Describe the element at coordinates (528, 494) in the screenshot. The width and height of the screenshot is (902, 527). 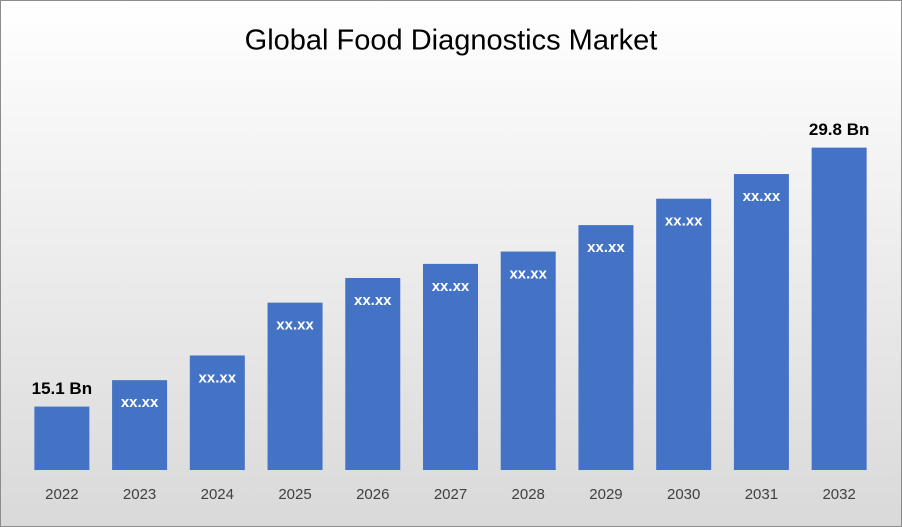
I see `x-tick-label: 2028` at that location.